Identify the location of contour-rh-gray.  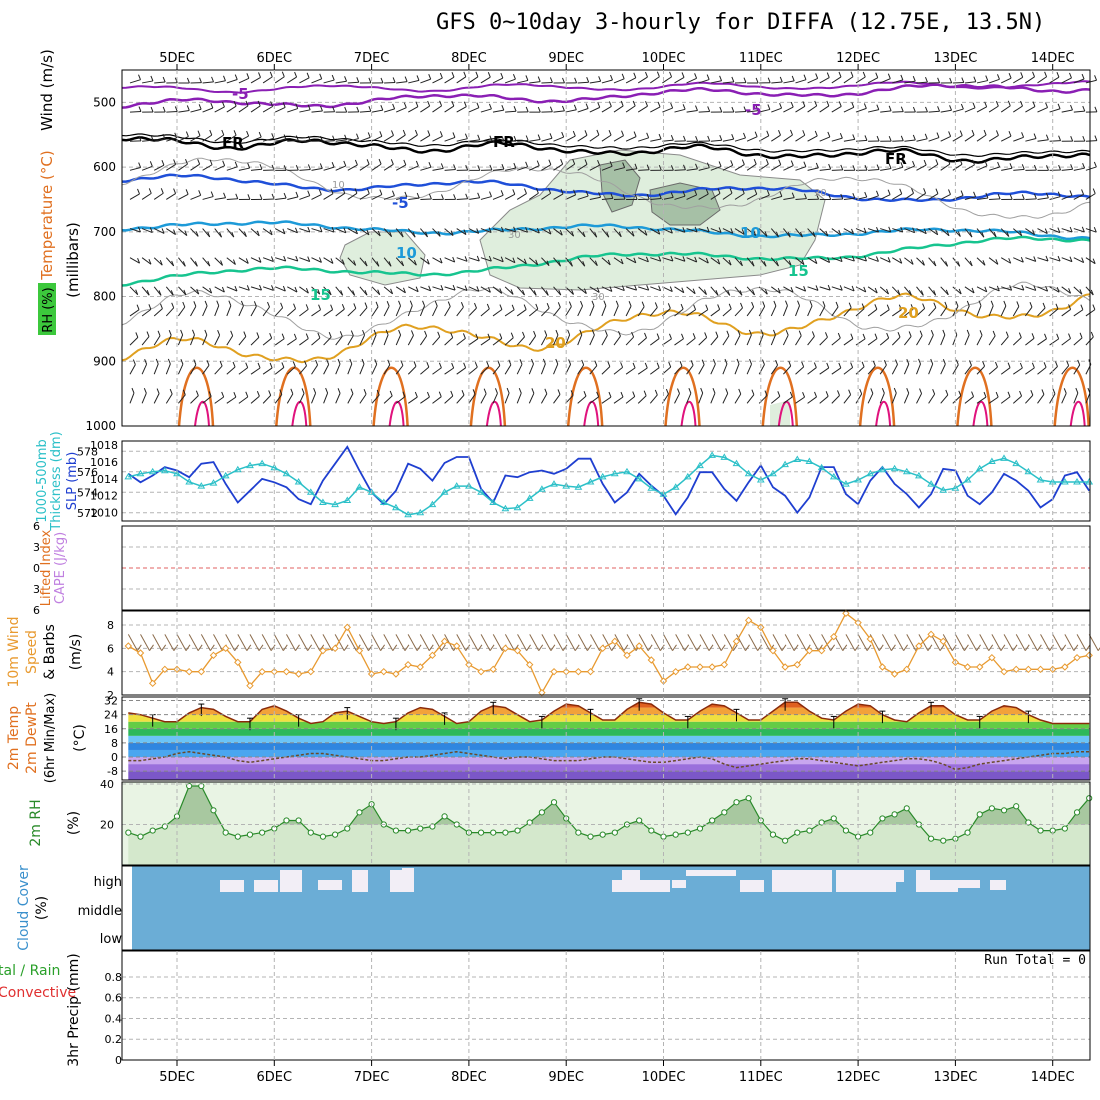
(606, 310).